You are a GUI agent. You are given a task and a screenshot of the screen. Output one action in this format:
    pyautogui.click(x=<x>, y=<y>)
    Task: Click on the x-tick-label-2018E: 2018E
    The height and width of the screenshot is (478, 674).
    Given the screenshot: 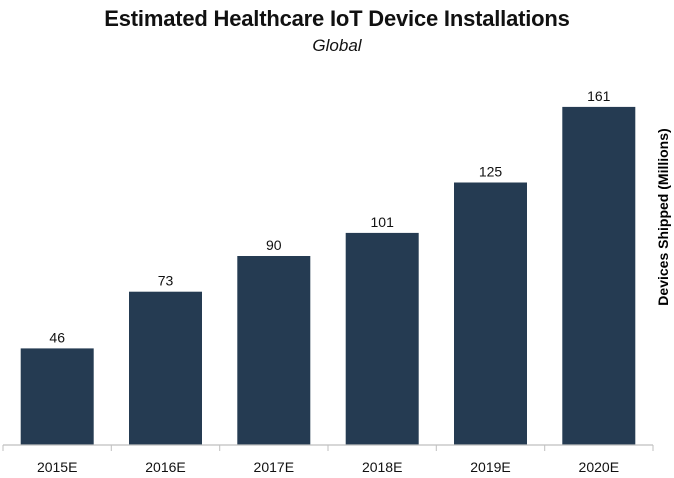 What is the action you would take?
    pyautogui.click(x=382, y=467)
    